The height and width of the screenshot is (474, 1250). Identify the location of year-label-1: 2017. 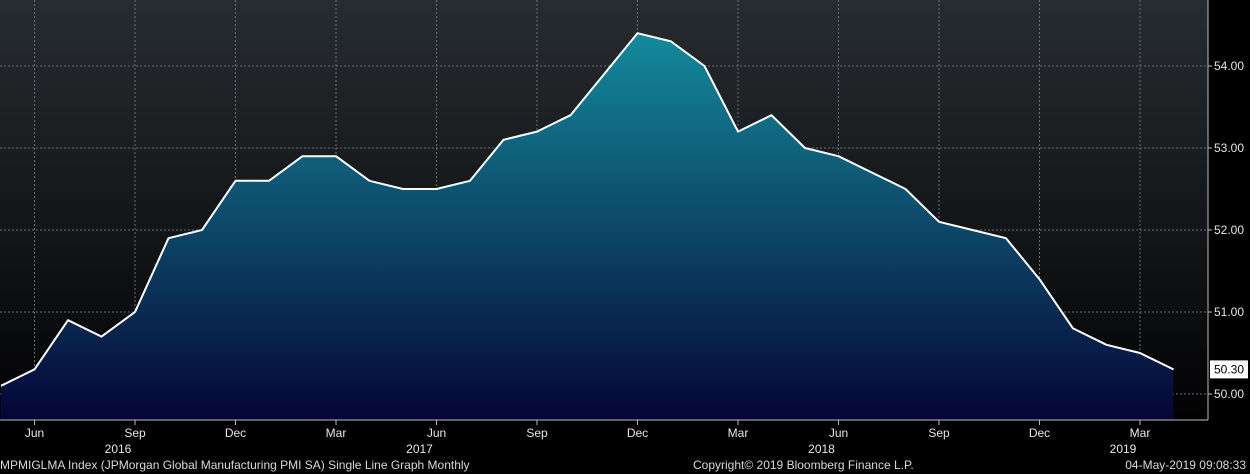
(419, 449).